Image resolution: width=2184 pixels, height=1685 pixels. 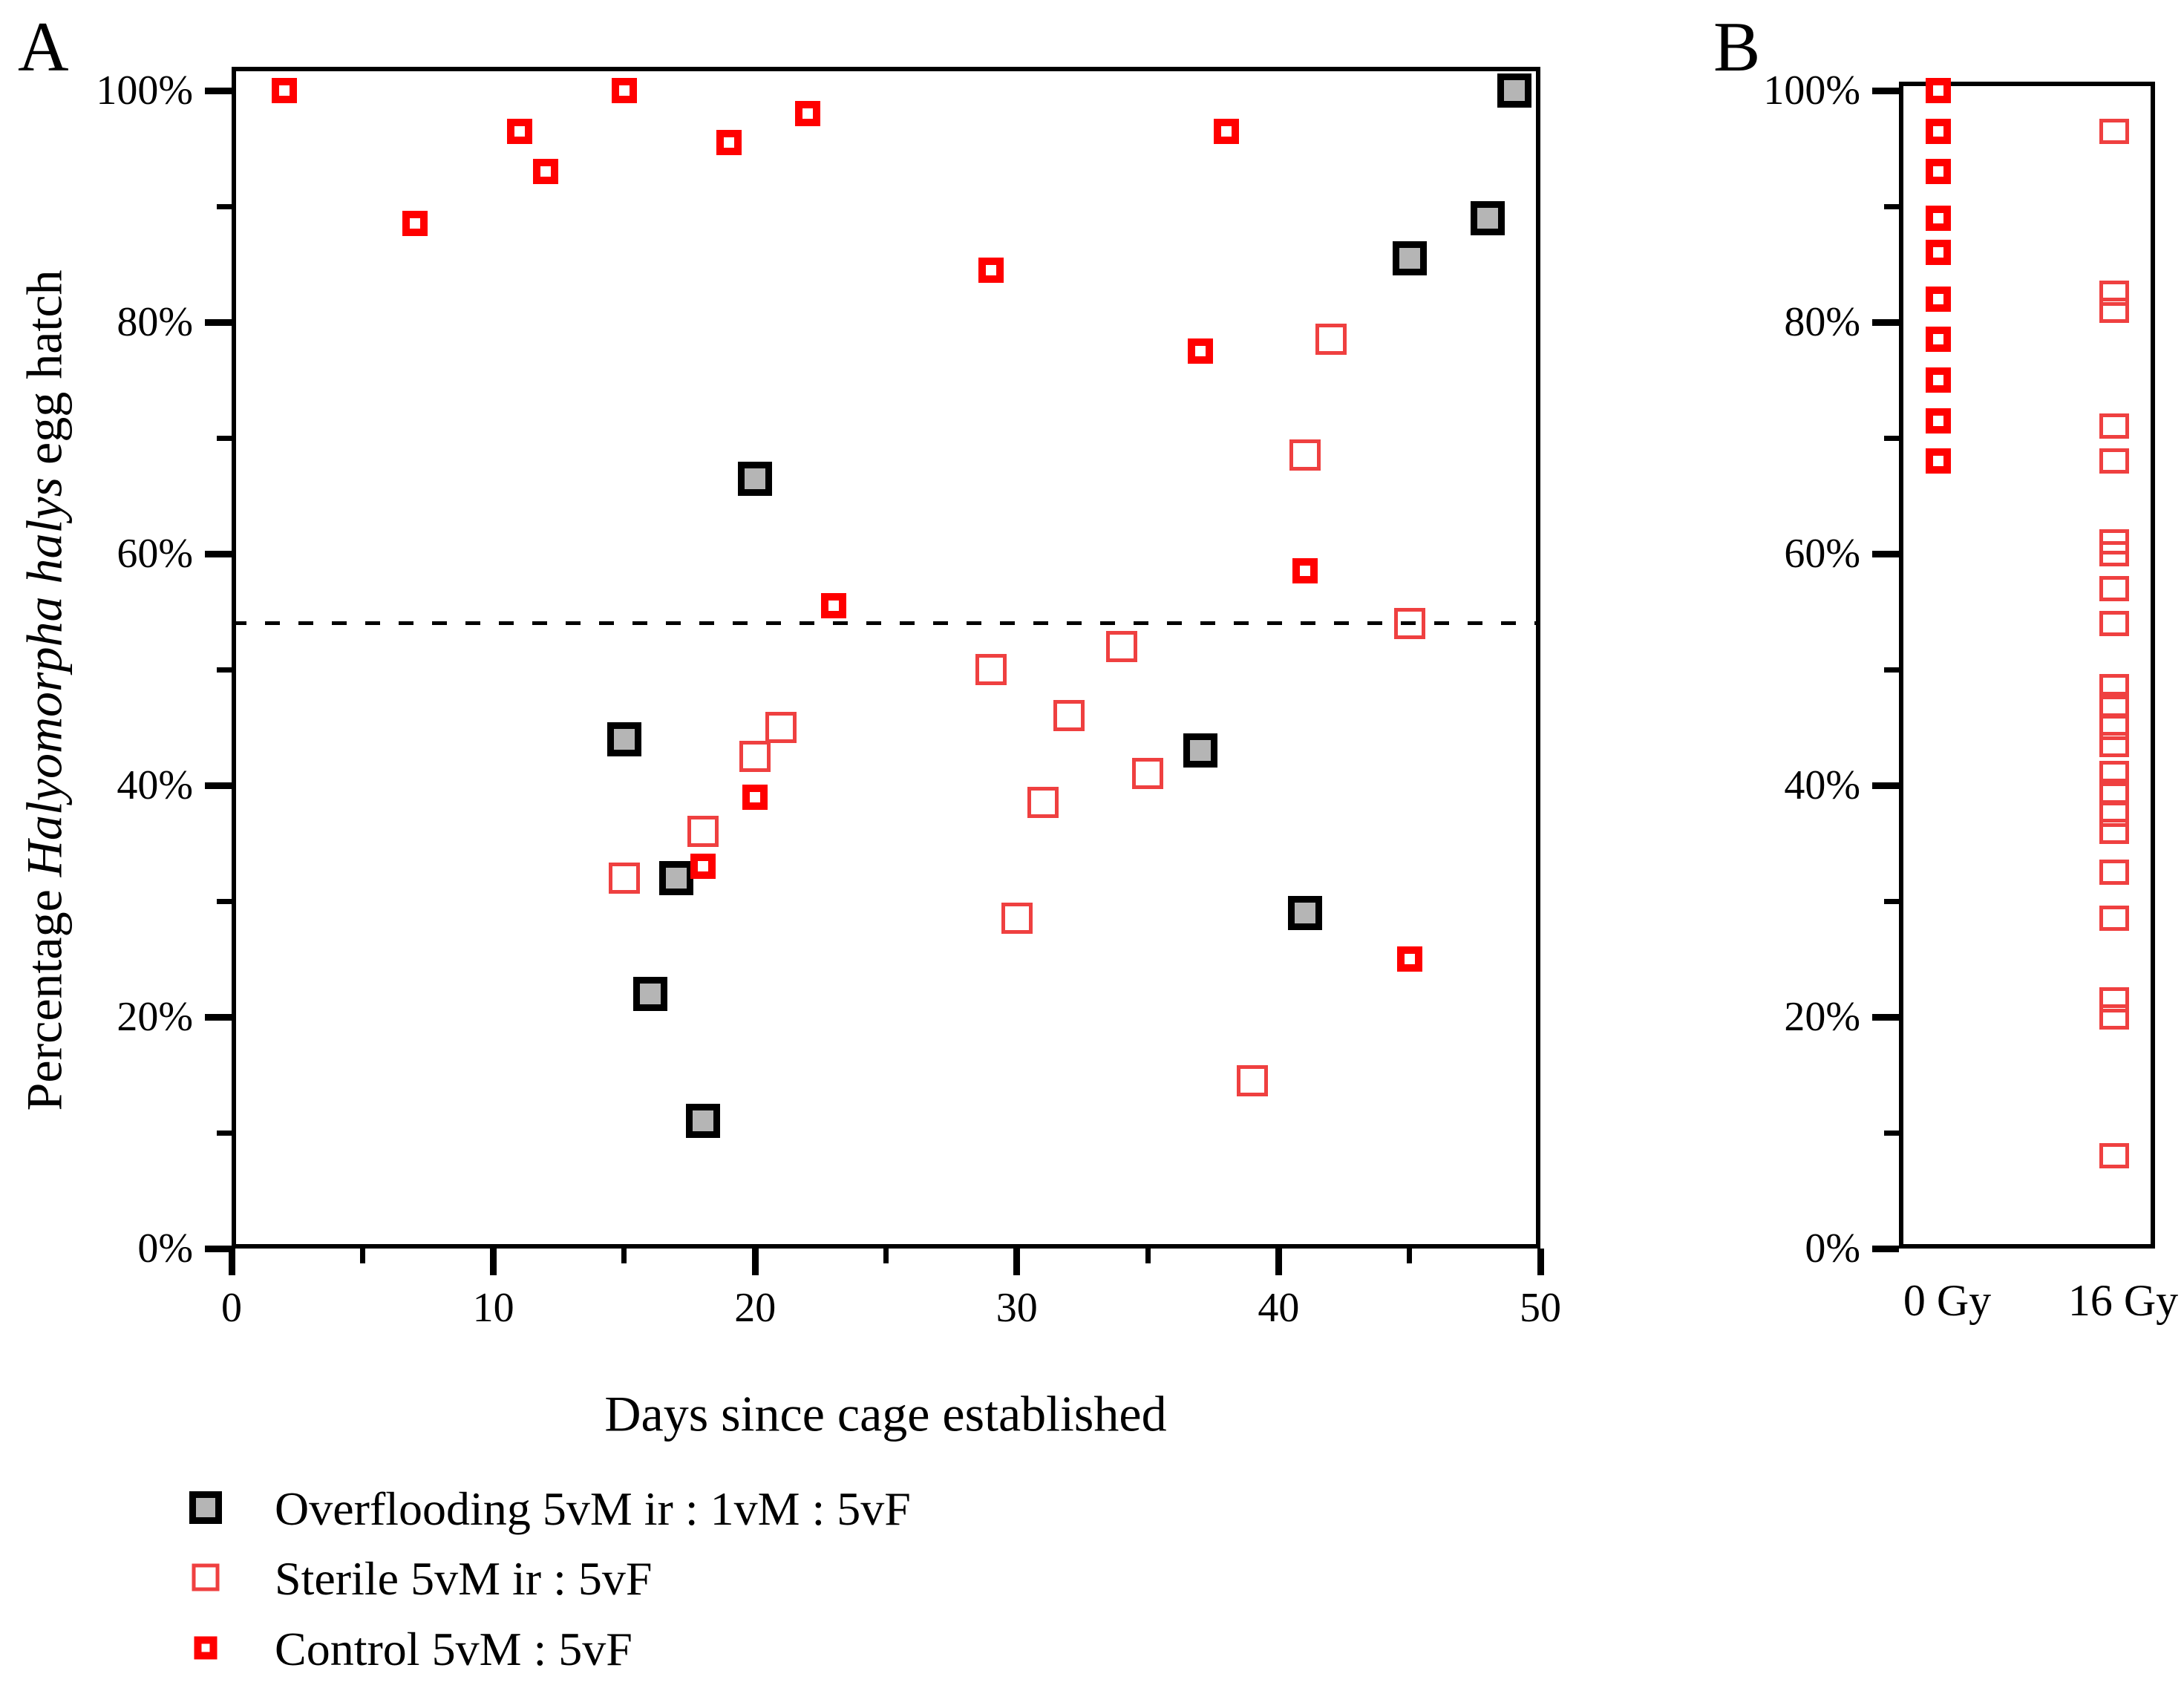 What do you see at coordinates (45, 690) in the screenshot?
I see `y-axis-title: Percentage Halyomorpha halys egg hatch` at bounding box center [45, 690].